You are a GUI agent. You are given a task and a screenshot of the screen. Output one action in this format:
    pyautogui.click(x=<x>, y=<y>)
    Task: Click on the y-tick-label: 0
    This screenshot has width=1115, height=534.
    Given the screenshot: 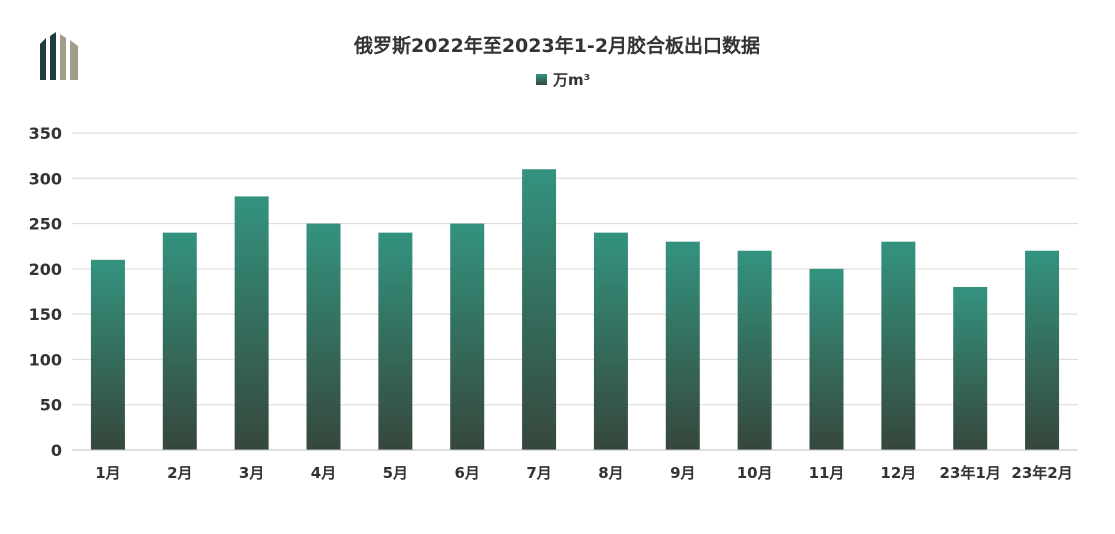 What is the action you would take?
    pyautogui.click(x=56, y=450)
    